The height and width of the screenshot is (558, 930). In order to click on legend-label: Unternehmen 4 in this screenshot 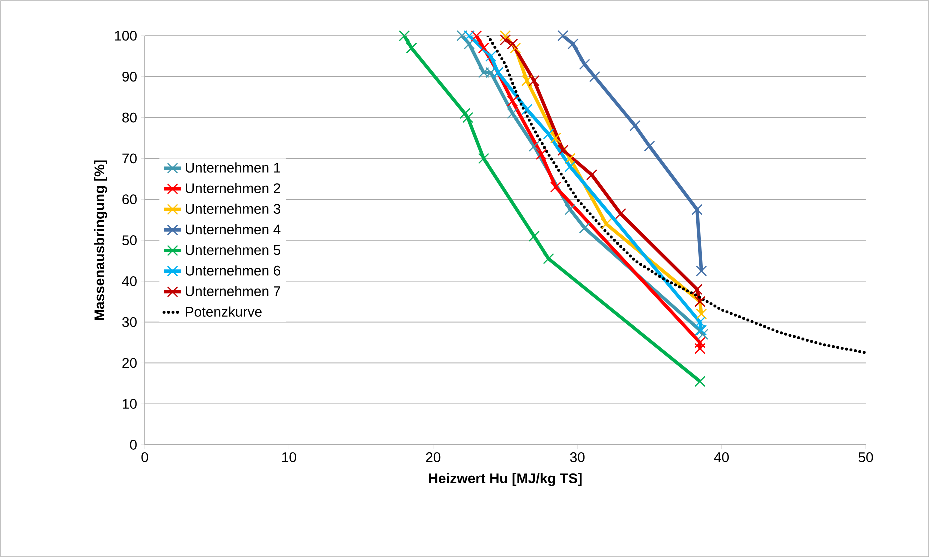, I will do `click(233, 229)`.